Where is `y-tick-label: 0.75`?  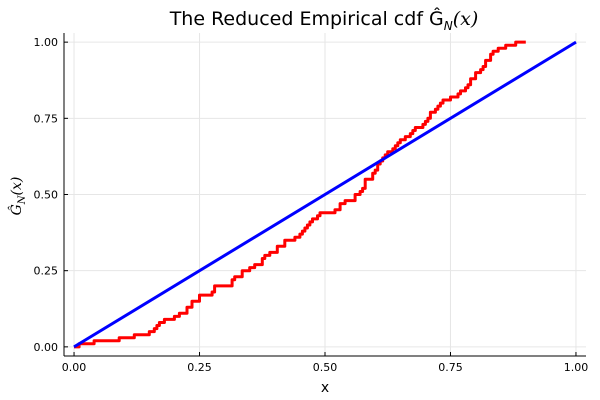
y-tick-label: 0.75 is located at coordinates (46, 118).